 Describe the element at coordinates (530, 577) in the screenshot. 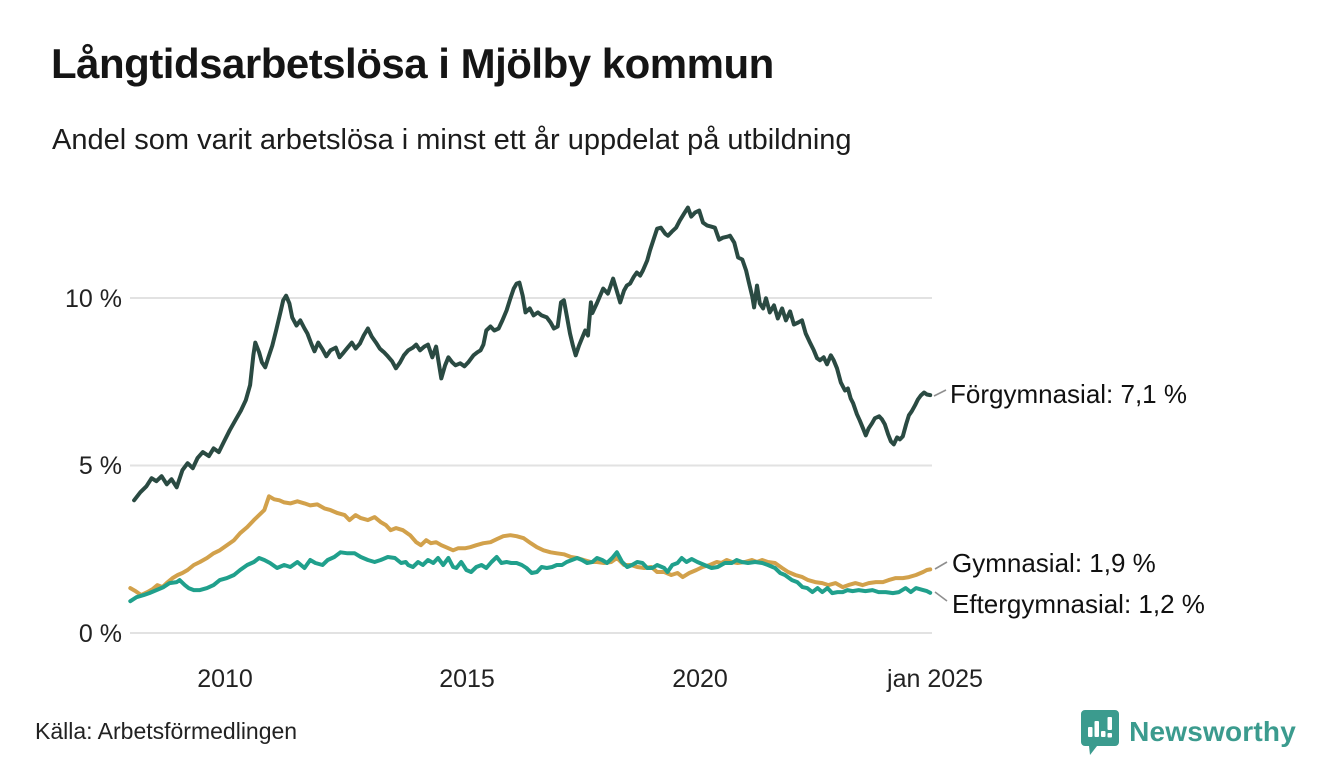

I see `series-line-eftergymnasial` at that location.